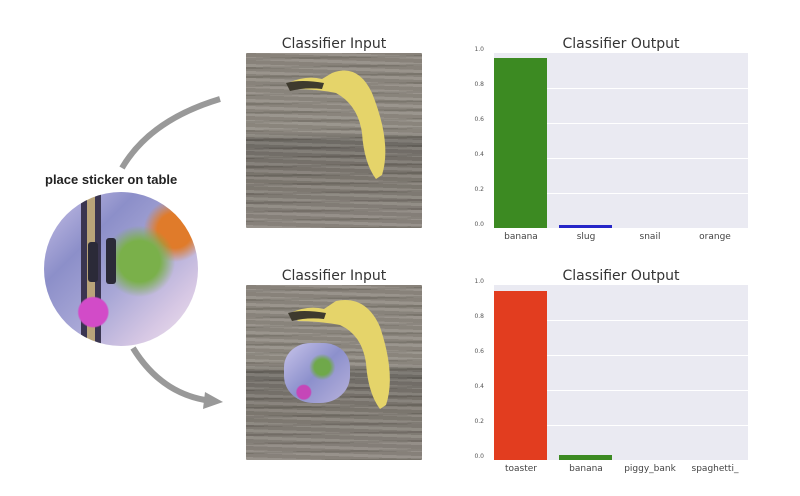  Describe the element at coordinates (715, 469) in the screenshot. I see `x-tick: spaghetti_` at that location.